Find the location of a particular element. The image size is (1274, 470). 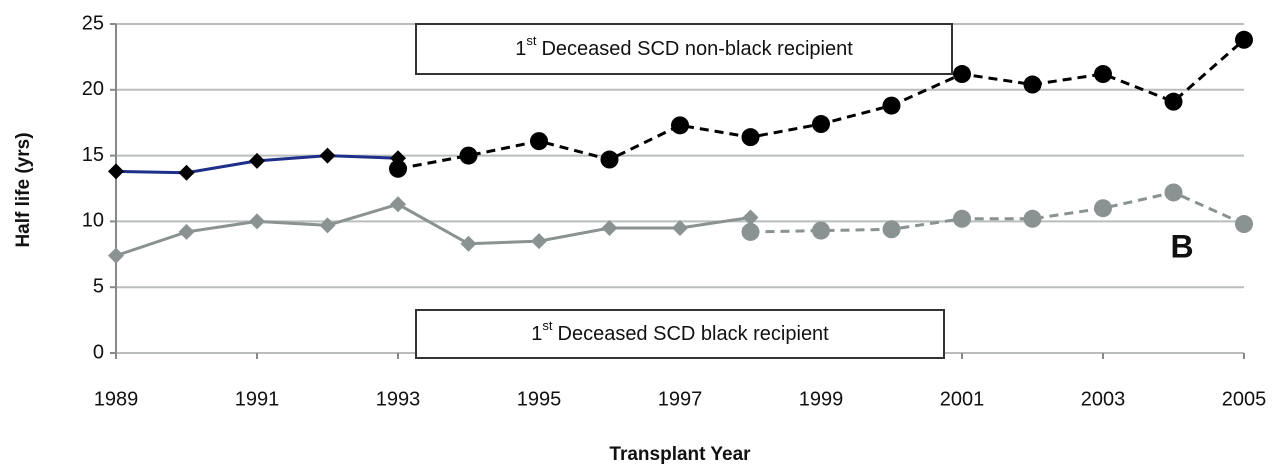

x-tick-label: 1999 is located at coordinates (821, 399).